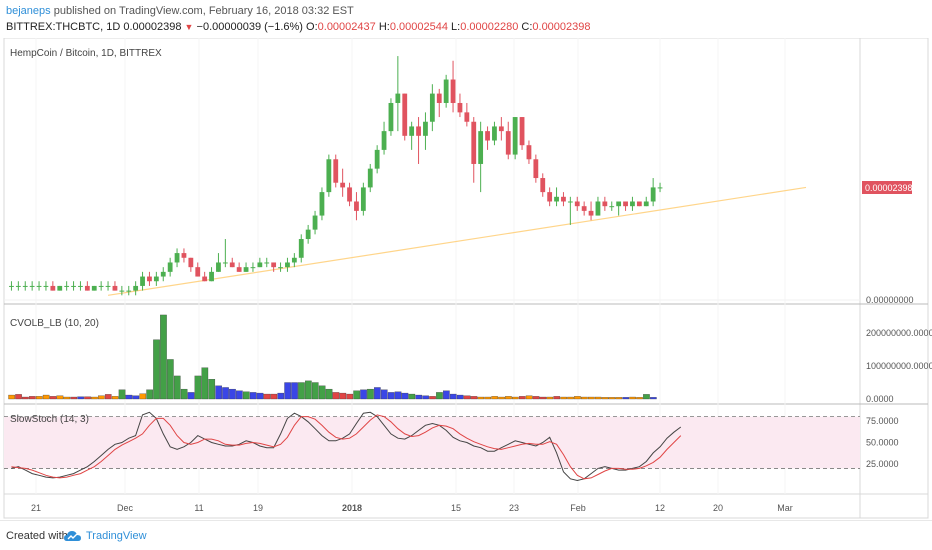  Describe the element at coordinates (456, 27) in the screenshot. I see `low-label: L:` at that location.